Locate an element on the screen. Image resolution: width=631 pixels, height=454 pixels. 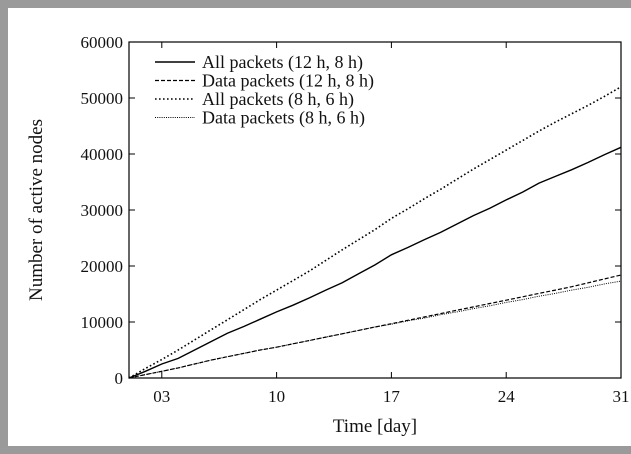
x-axis-label: Time [day] is located at coordinates (375, 426).